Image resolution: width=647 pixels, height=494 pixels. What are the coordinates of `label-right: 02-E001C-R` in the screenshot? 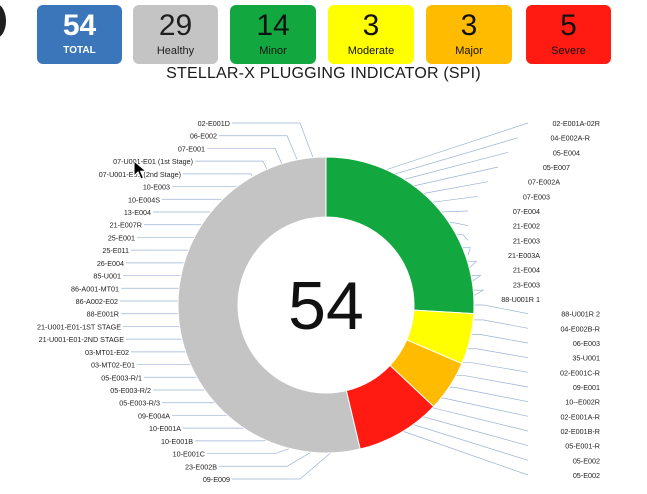 It's located at (580, 372).